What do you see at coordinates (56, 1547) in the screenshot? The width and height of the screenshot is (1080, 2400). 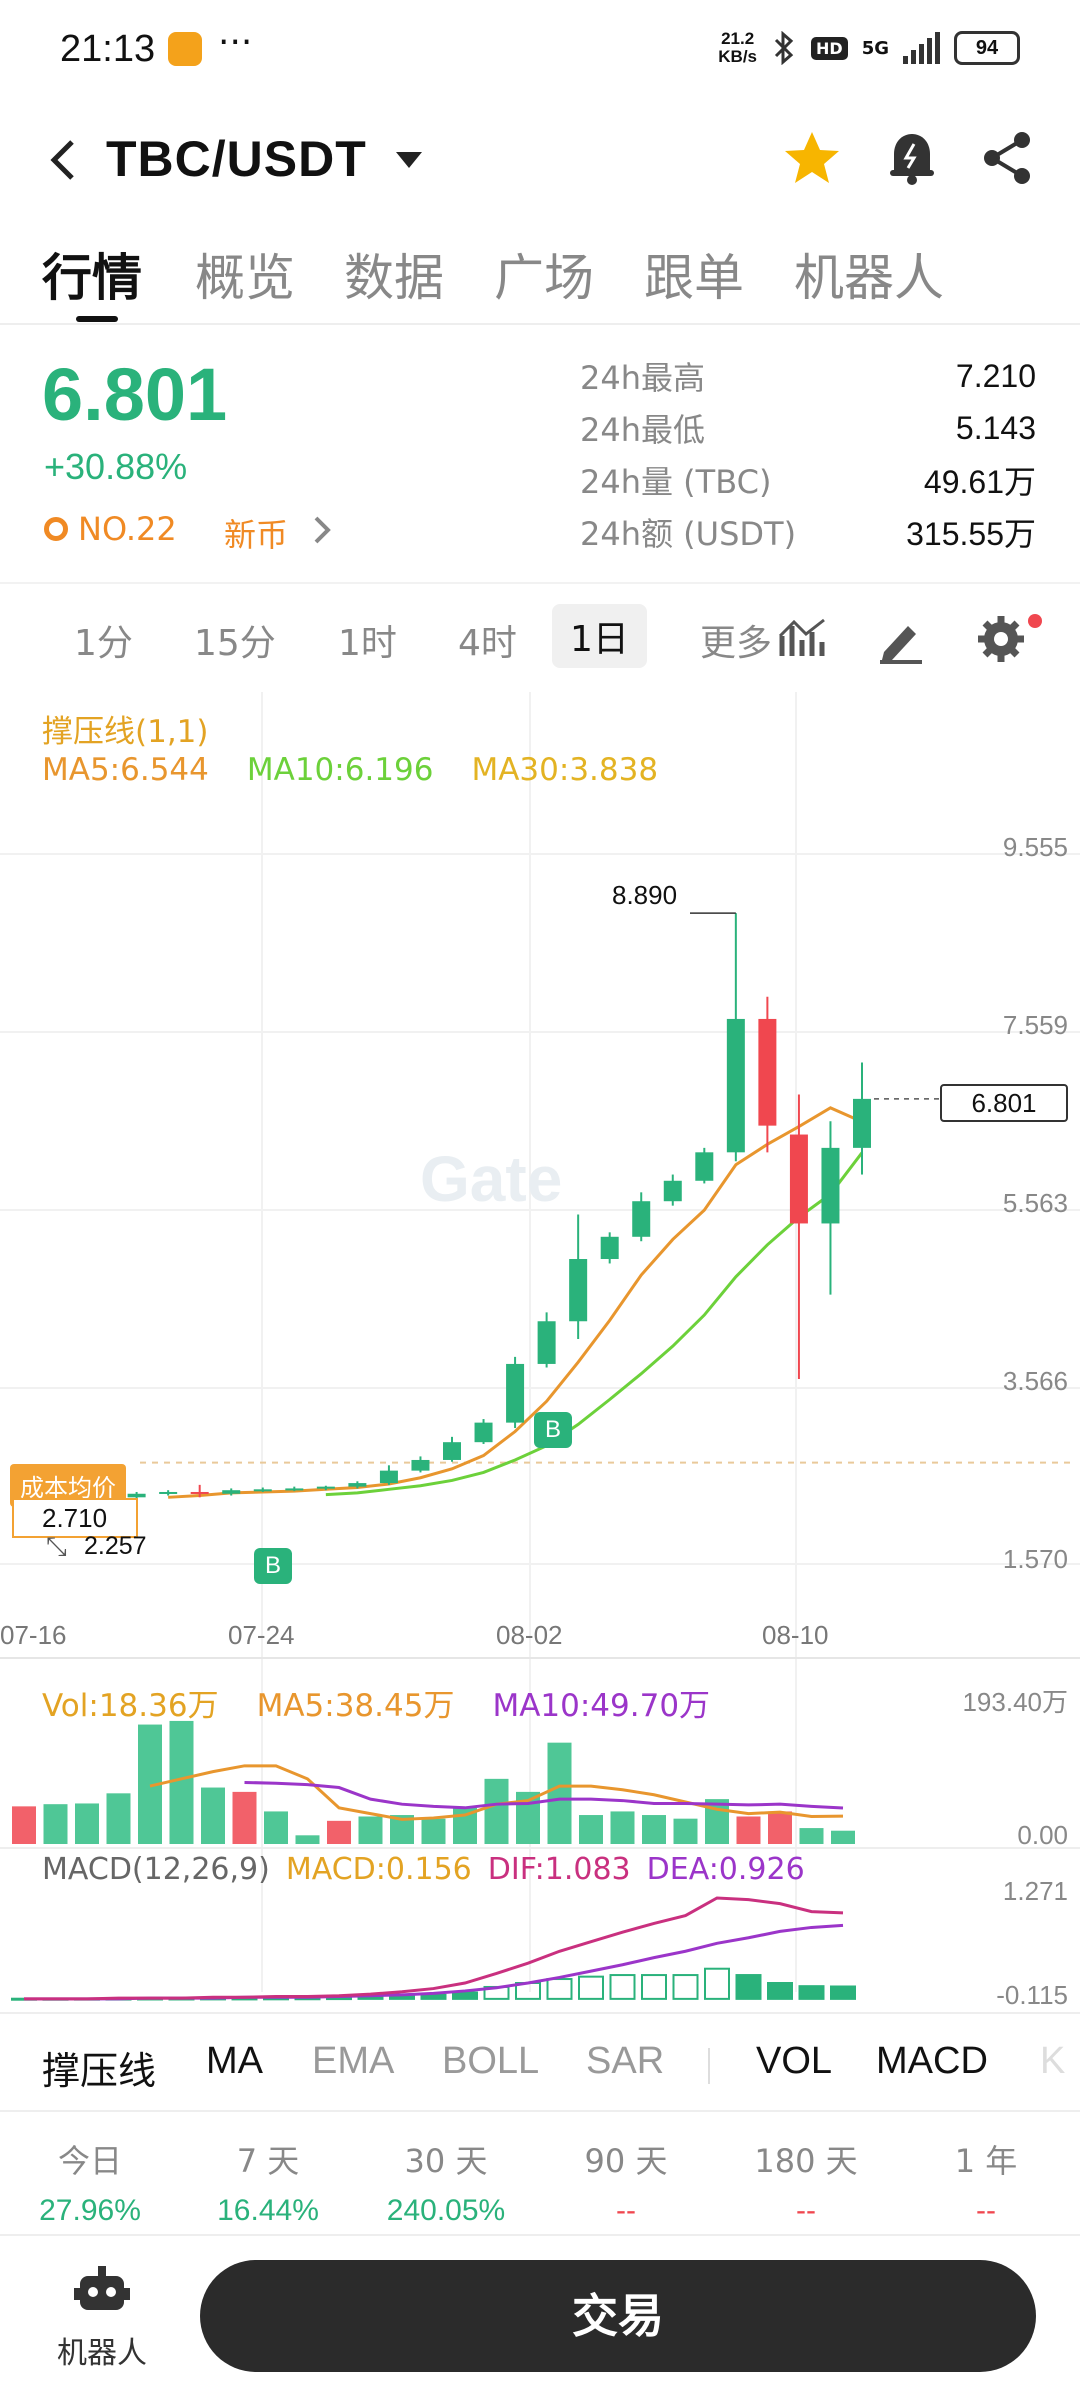 I see `collapse-arrows-icon: ⤡` at bounding box center [56, 1547].